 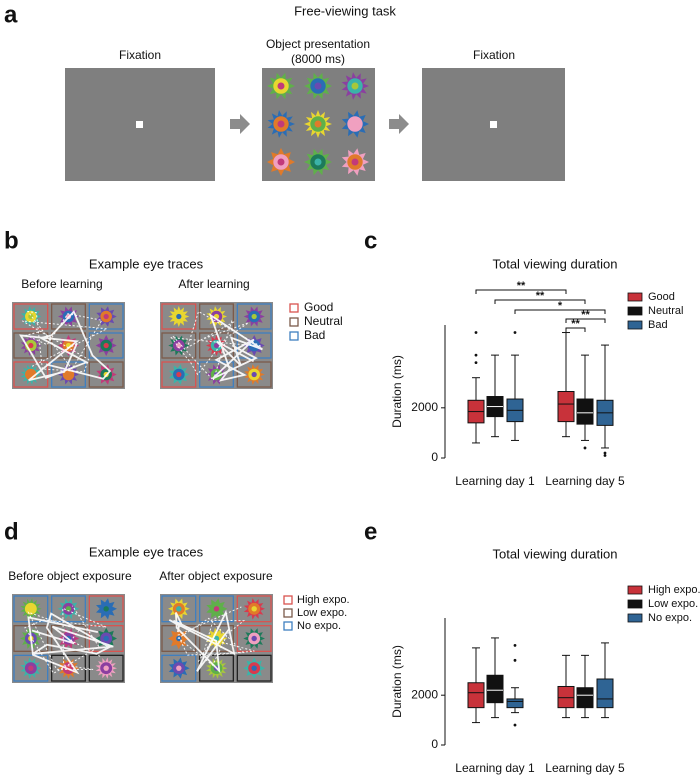 What do you see at coordinates (216, 576) in the screenshot?
I see `grid-label: After object exposure` at bounding box center [216, 576].